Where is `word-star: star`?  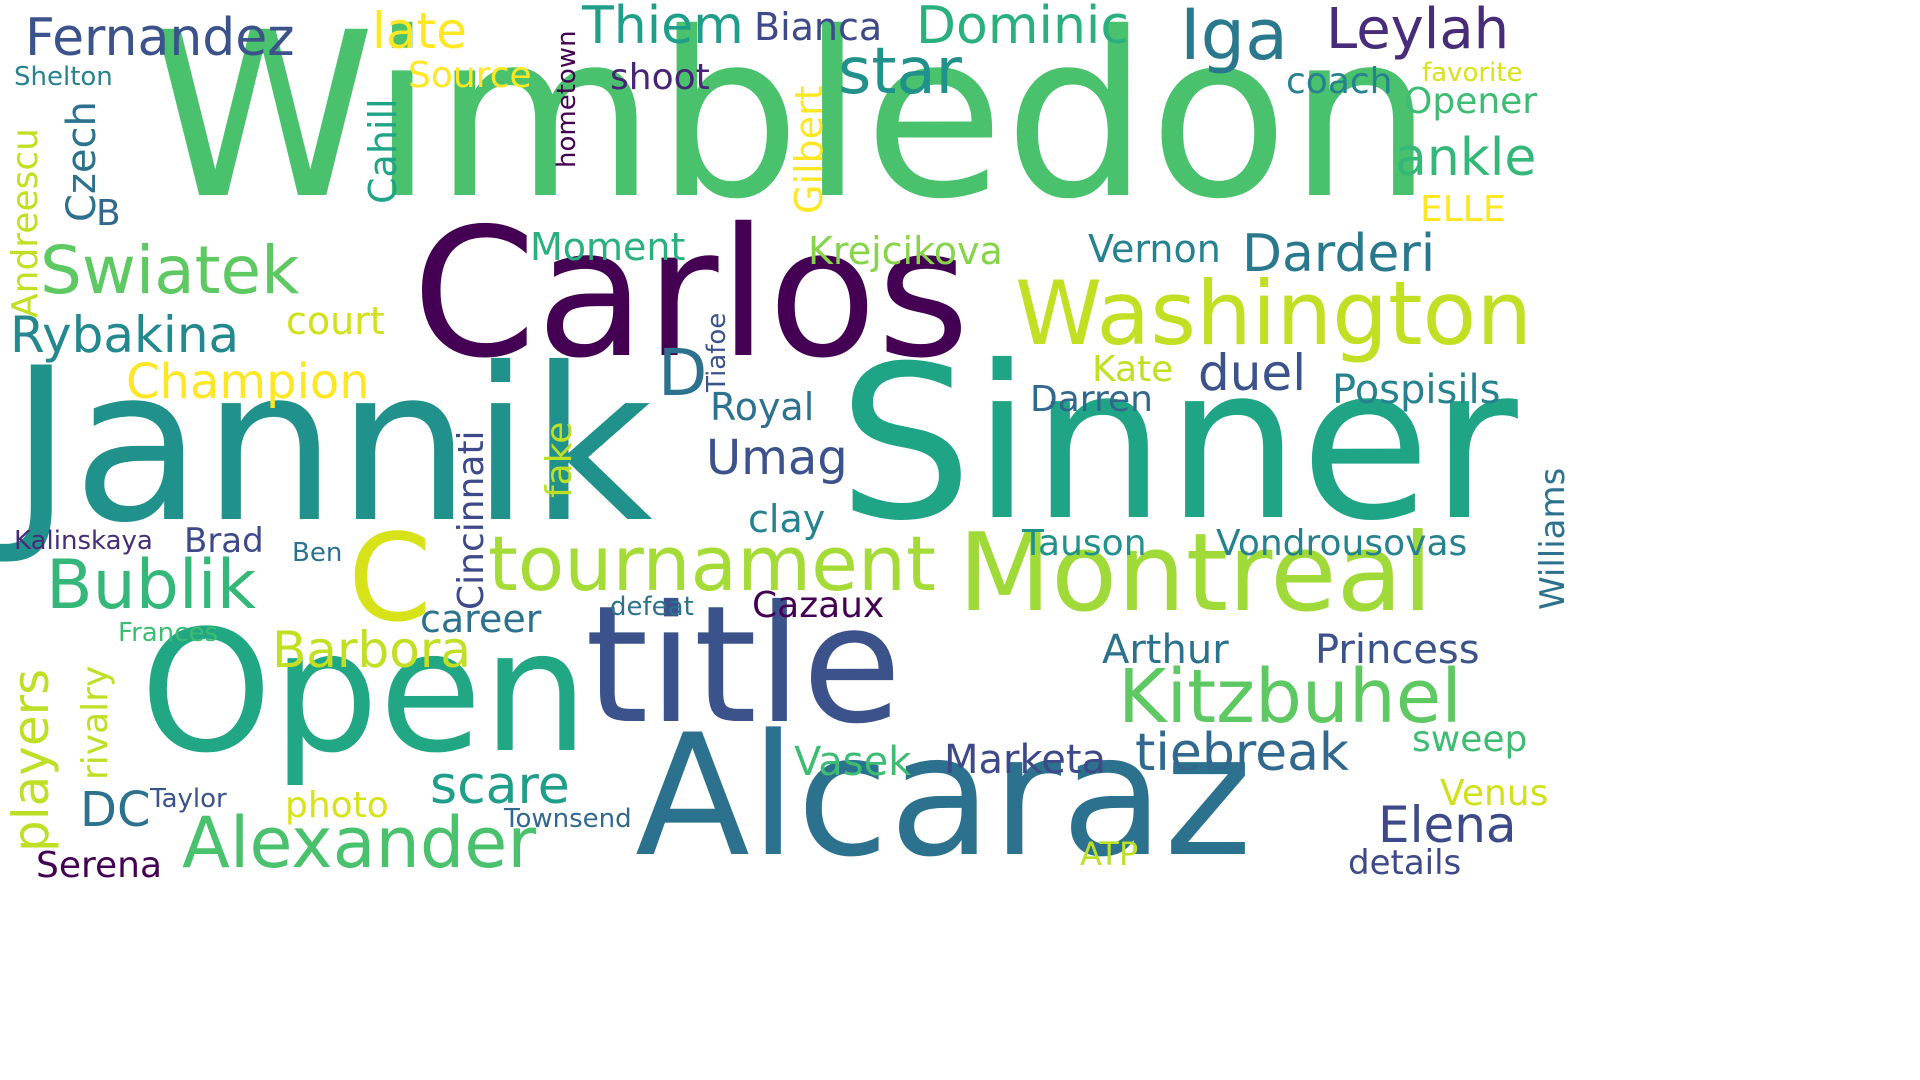
word-star: star is located at coordinates (900, 72).